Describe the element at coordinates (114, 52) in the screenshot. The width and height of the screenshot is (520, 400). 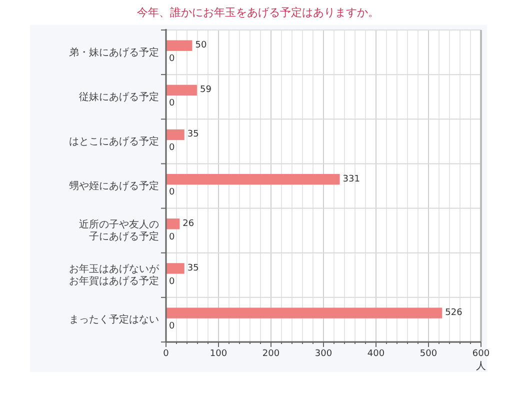
I see `y-tick-label: 弟・妹にあげる予定` at that location.